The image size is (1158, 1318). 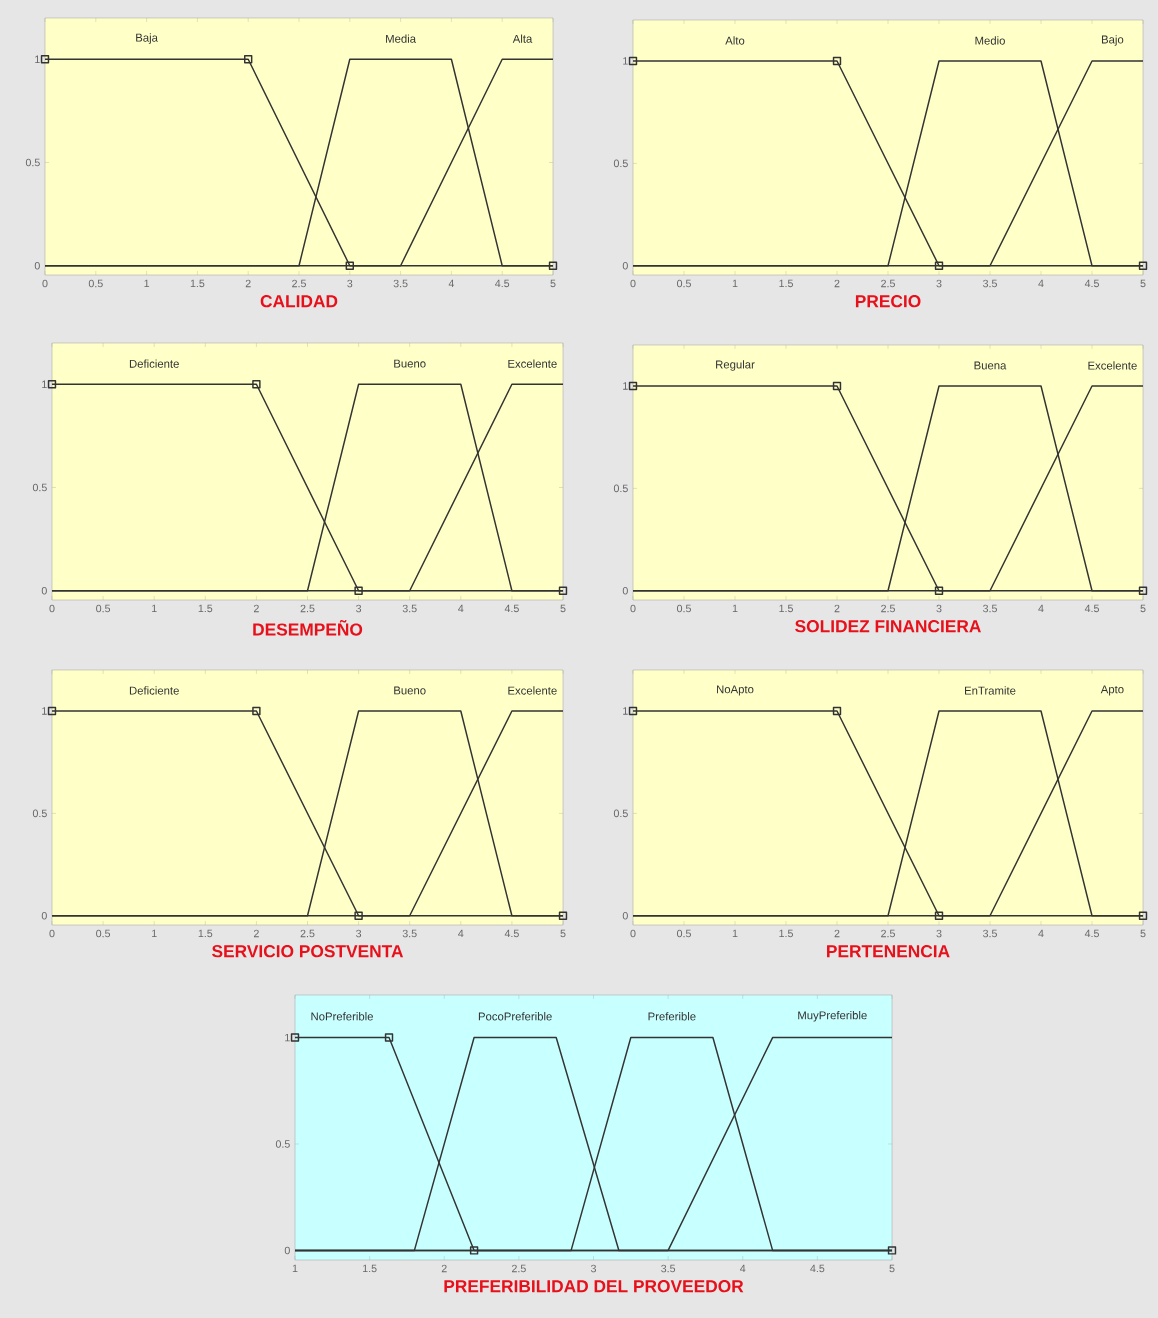 I want to click on series-label: Buena, so click(x=990, y=365).